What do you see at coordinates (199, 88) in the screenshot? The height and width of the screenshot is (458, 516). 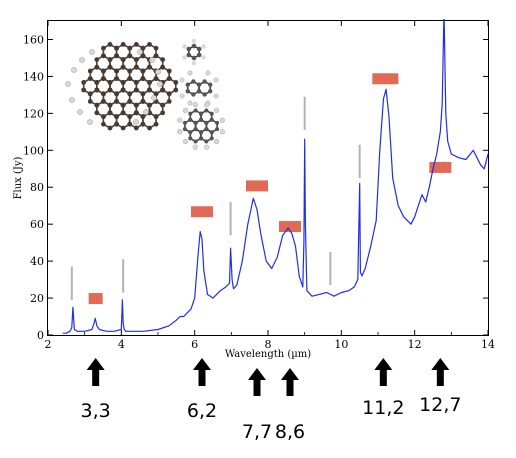 I see `naphthalene-molecule-icon` at bounding box center [199, 88].